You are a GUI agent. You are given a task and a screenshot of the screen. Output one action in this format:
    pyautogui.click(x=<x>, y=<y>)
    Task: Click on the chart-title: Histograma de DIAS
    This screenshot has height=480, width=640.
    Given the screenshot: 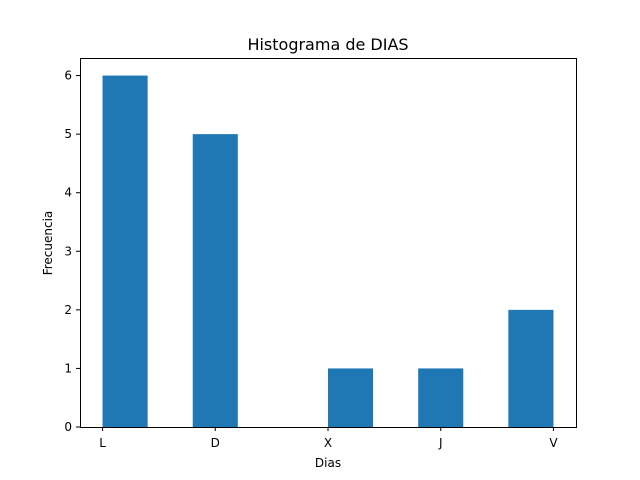 What is the action you would take?
    pyautogui.click(x=327, y=44)
    